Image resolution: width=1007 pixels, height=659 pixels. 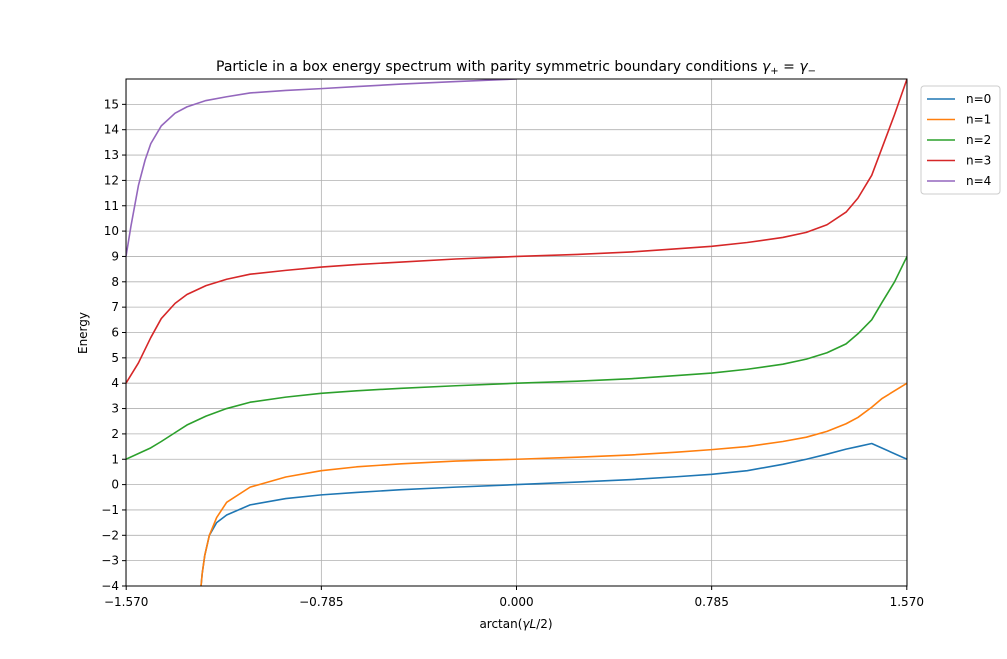 What do you see at coordinates (115, 459) in the screenshot?
I see `y-tick-label: 1` at bounding box center [115, 459].